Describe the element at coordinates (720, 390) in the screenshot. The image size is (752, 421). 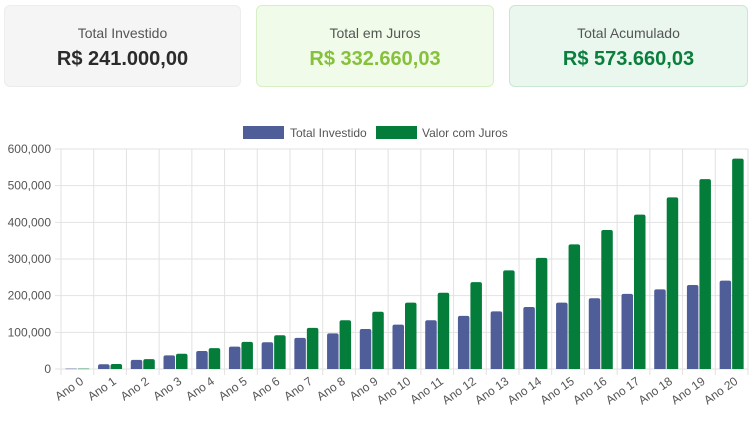
I see `x-tick-label: Ano 20` at that location.